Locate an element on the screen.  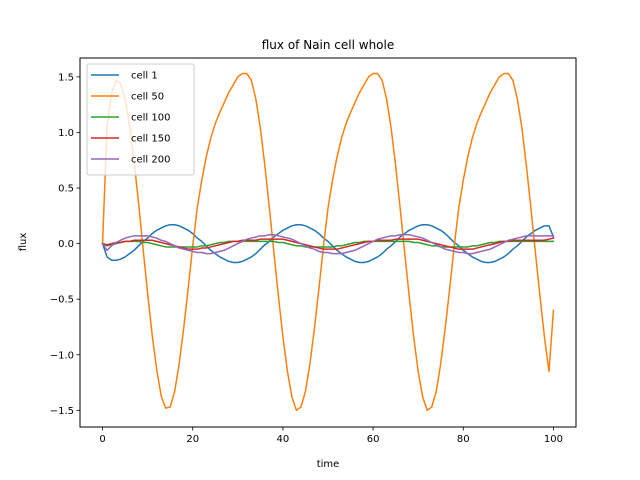
y-axis: −1.5 −1.0 −0.5 0.0 0.5 1.0 1.5 is located at coordinates (65, 244).